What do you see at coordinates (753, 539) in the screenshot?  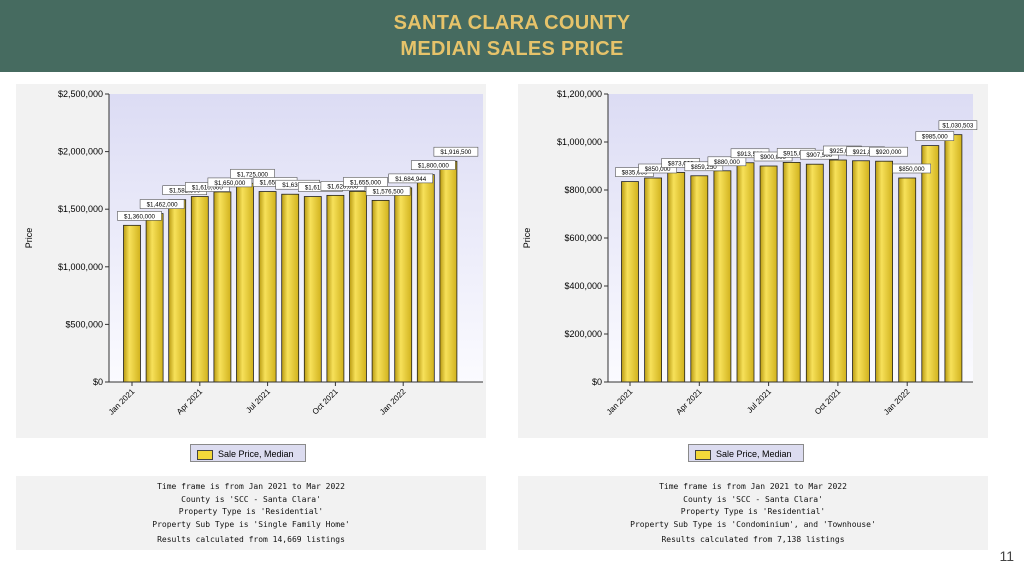 I see `info-line: Results calculated from 7,138 listings` at bounding box center [753, 539].